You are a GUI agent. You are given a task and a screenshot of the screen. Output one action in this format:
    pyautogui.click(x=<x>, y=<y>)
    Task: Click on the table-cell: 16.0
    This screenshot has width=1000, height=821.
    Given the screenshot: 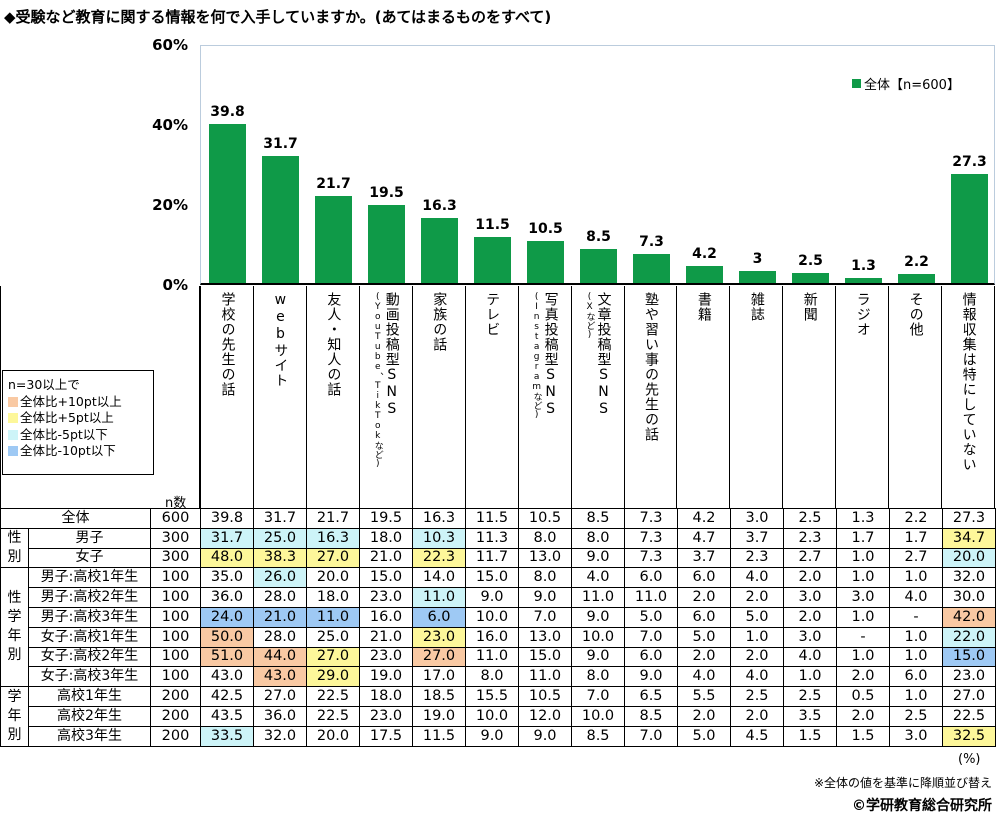 What is the action you would take?
    pyautogui.click(x=492, y=637)
    